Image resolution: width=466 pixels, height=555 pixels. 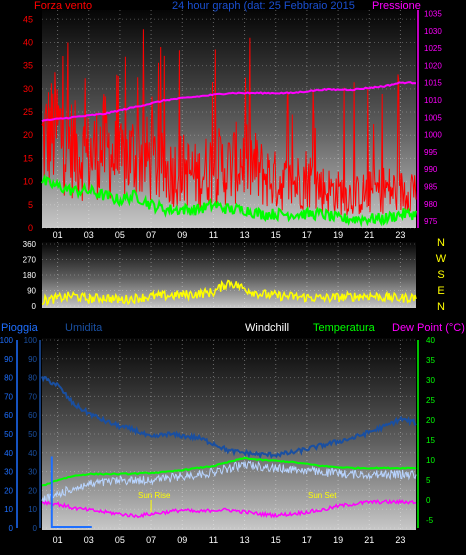 What do you see at coordinates (276, 235) in the screenshot?
I see `wind-x-tick: 15` at bounding box center [276, 235].